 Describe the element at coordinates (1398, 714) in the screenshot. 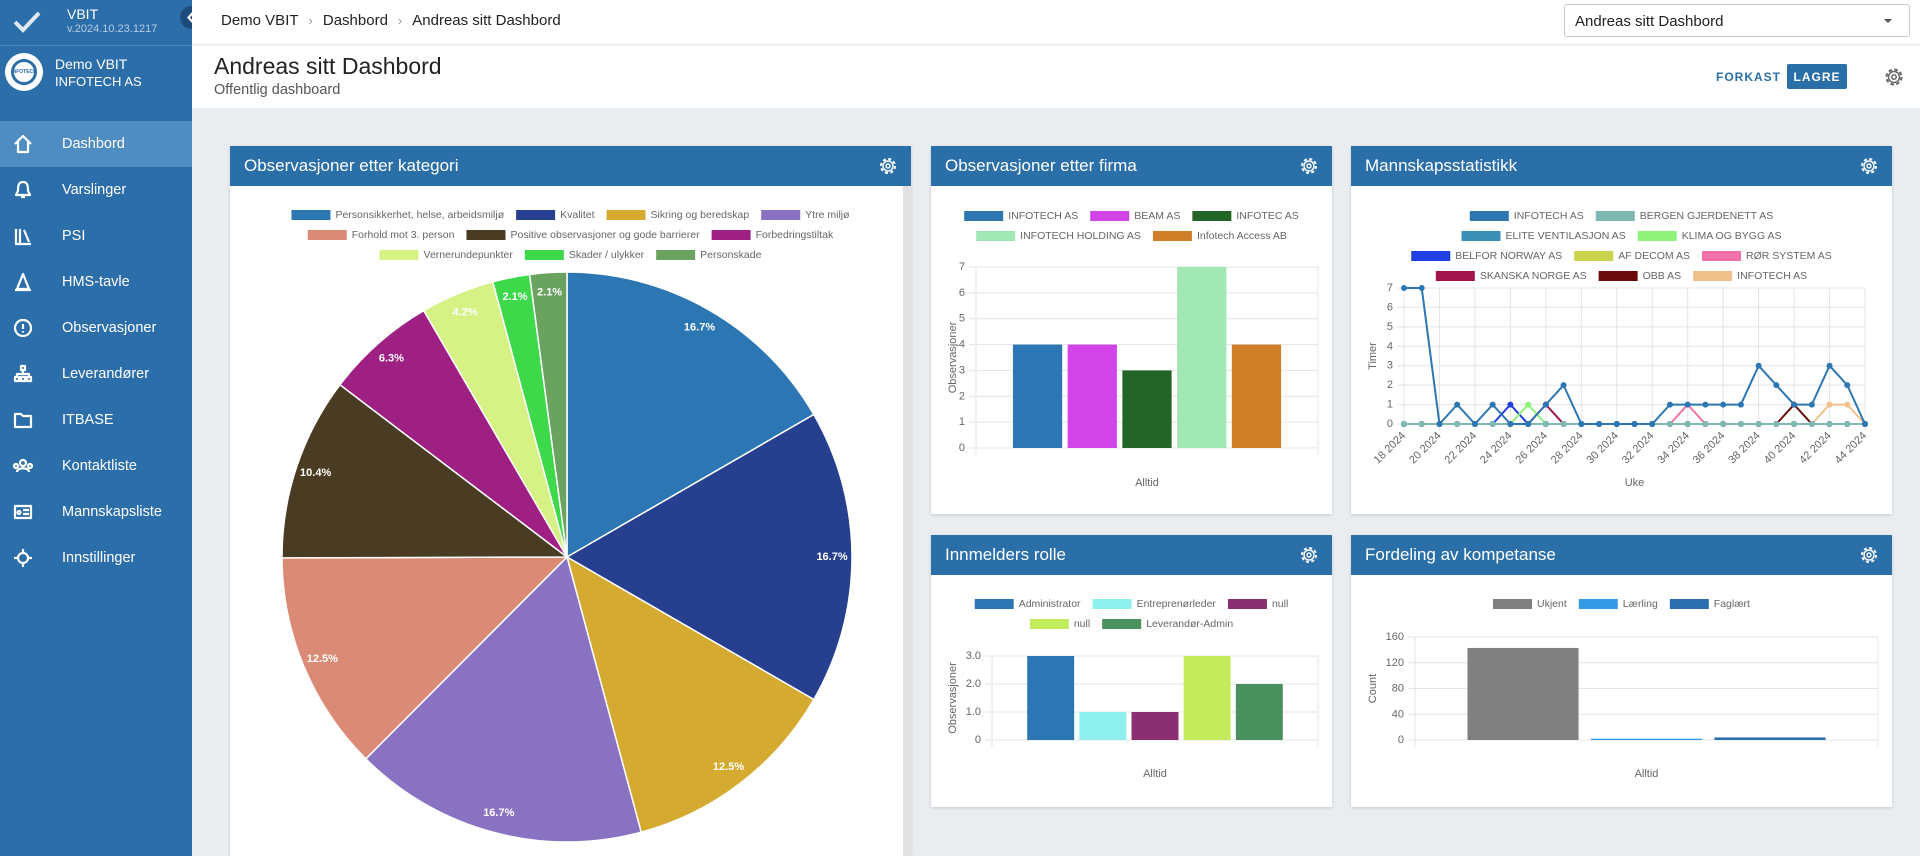

I see `y-tick-label: 40` at that location.